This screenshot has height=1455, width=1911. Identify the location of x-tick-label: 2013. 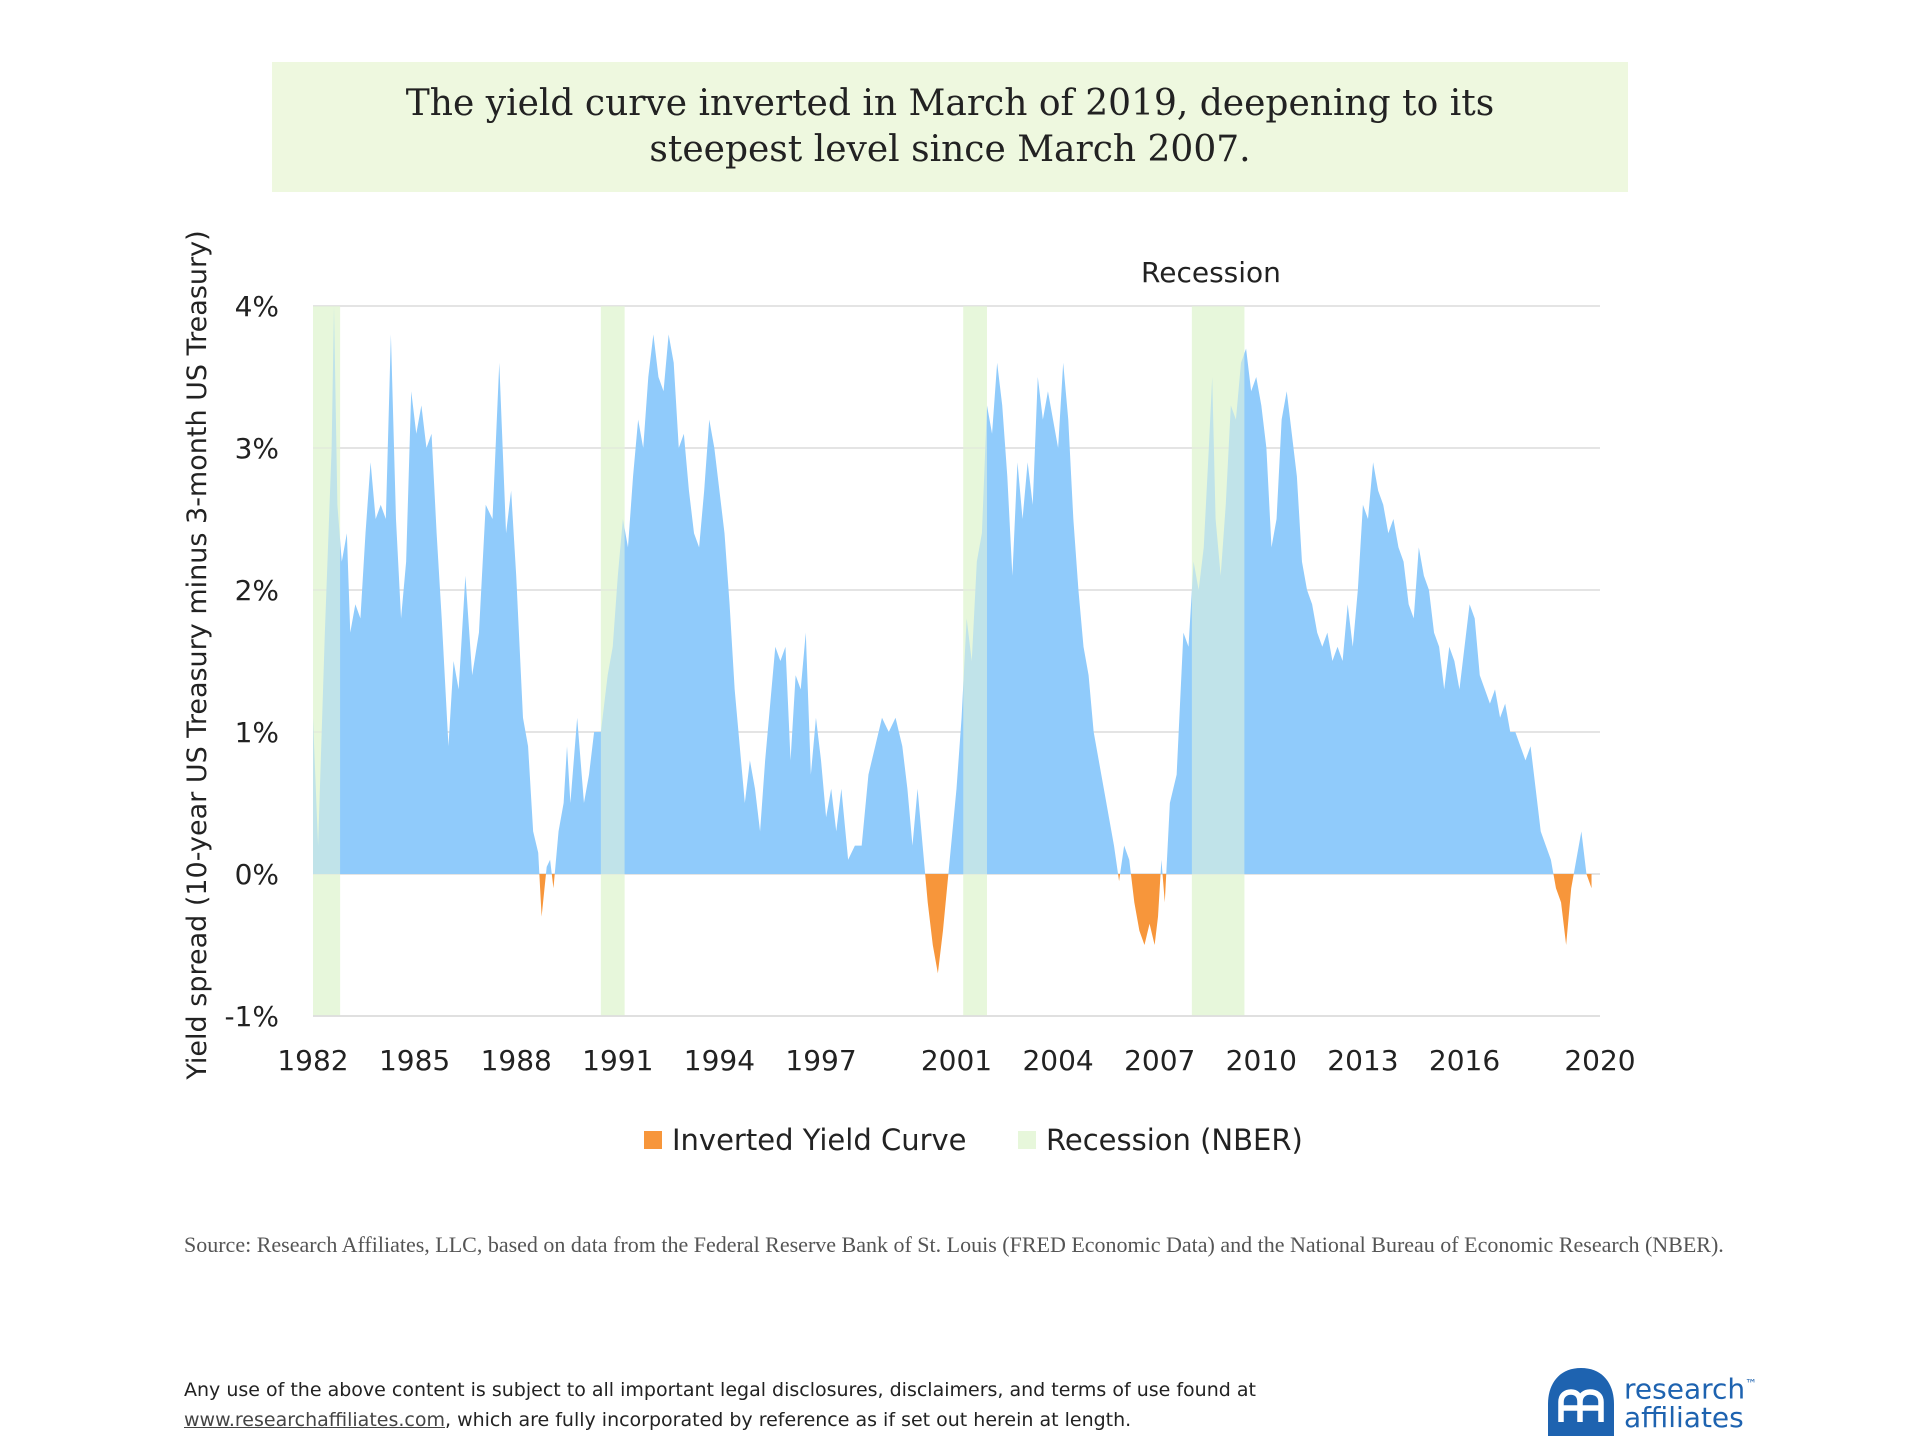
(1362, 1060).